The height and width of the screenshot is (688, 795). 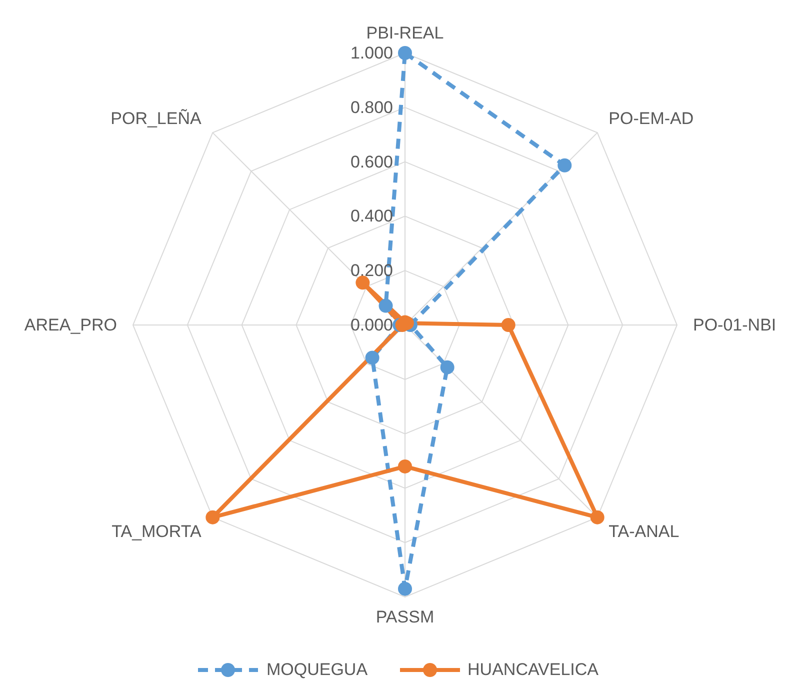 What do you see at coordinates (405, 617) in the screenshot?
I see `spoke-label: PASSM` at bounding box center [405, 617].